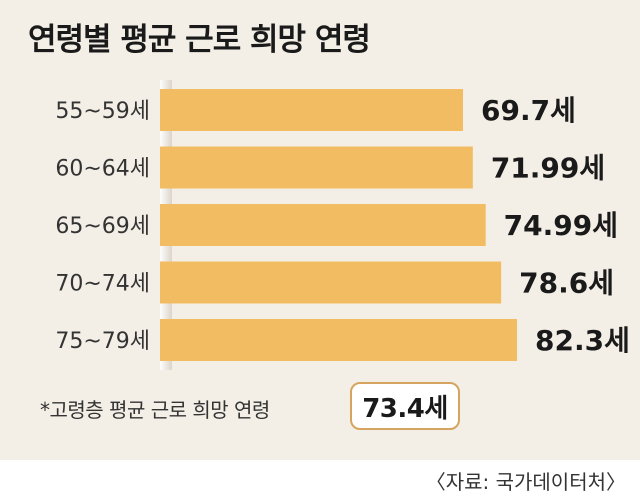  I want to click on category-label-1: 55~59세, so click(102, 111).